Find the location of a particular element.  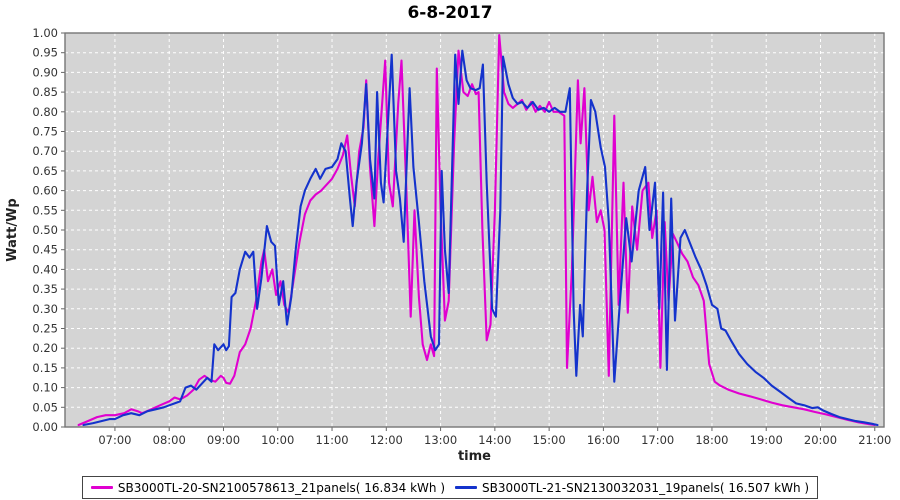

y-tick-label: 0.75 is located at coordinates (45, 132).